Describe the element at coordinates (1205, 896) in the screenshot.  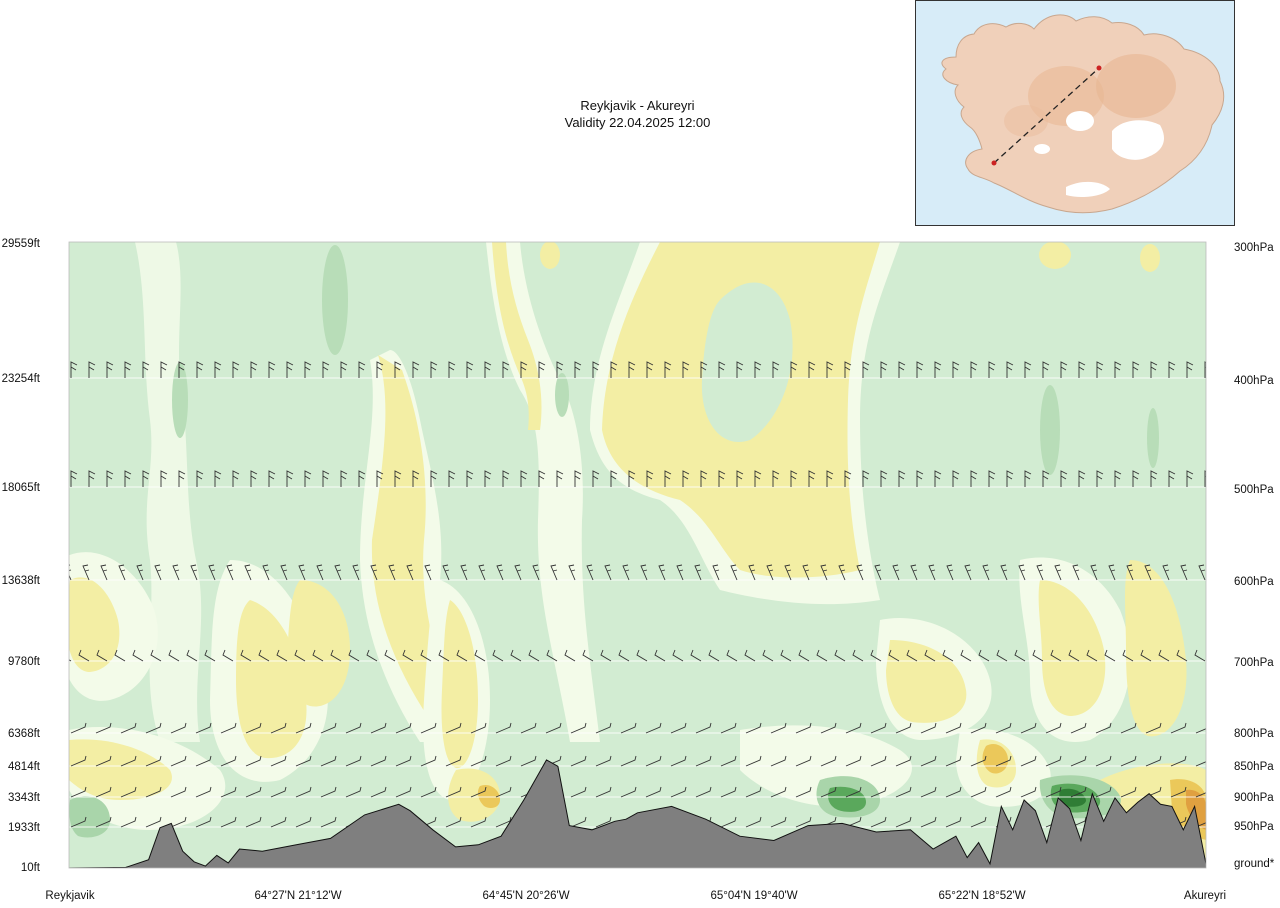
I see `location-label: Akureyri` at that location.